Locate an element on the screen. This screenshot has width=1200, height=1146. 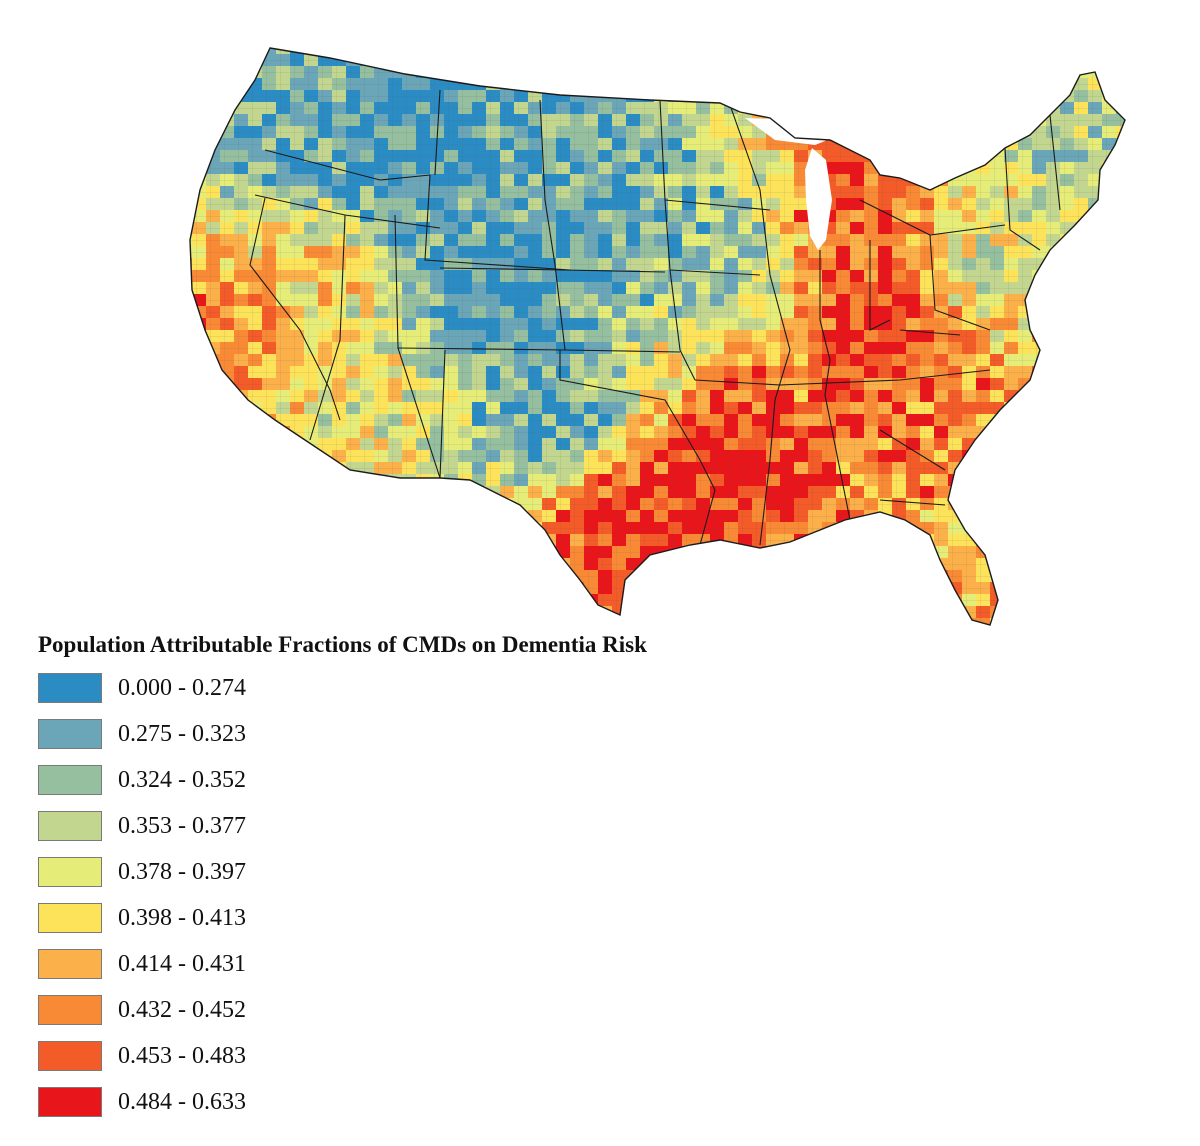
legend-item: 0.432 - 0.452 is located at coordinates (238, 1011).